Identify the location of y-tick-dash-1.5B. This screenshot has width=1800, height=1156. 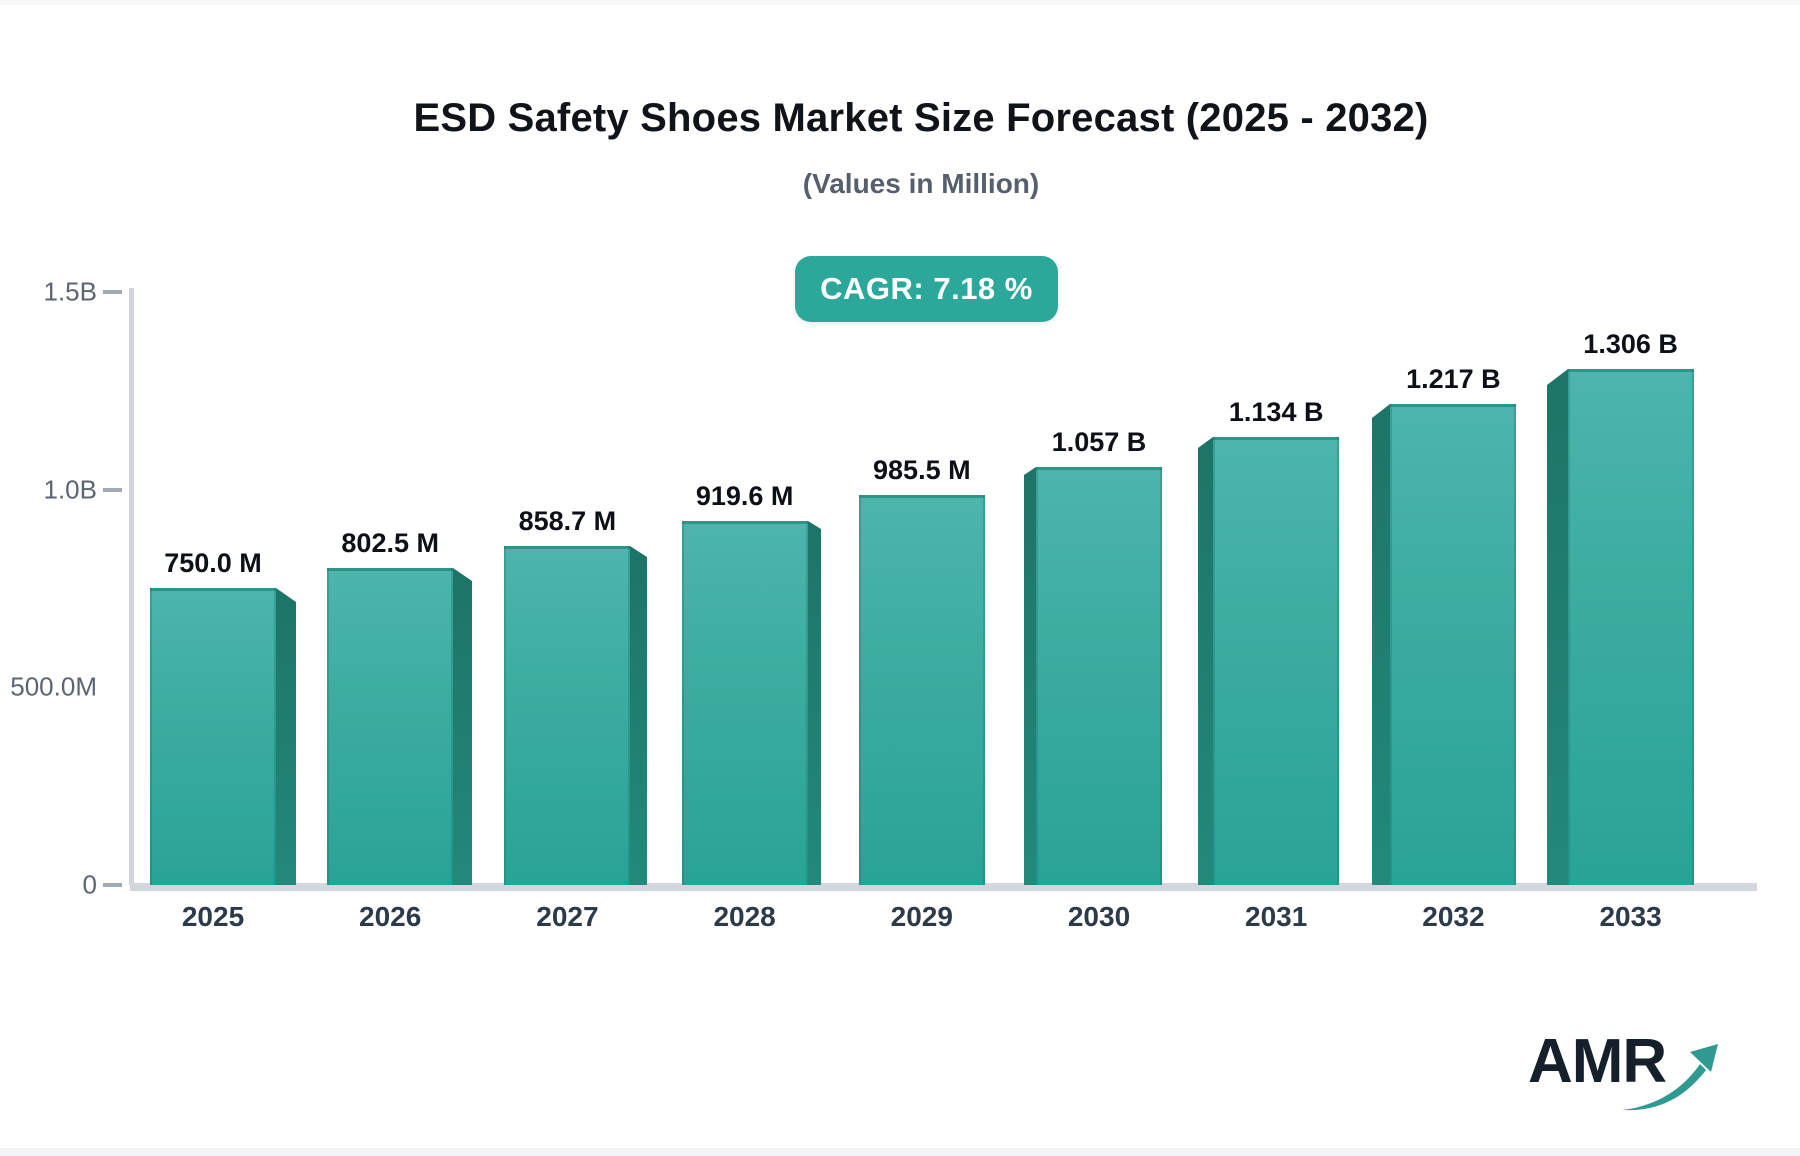
(112, 292).